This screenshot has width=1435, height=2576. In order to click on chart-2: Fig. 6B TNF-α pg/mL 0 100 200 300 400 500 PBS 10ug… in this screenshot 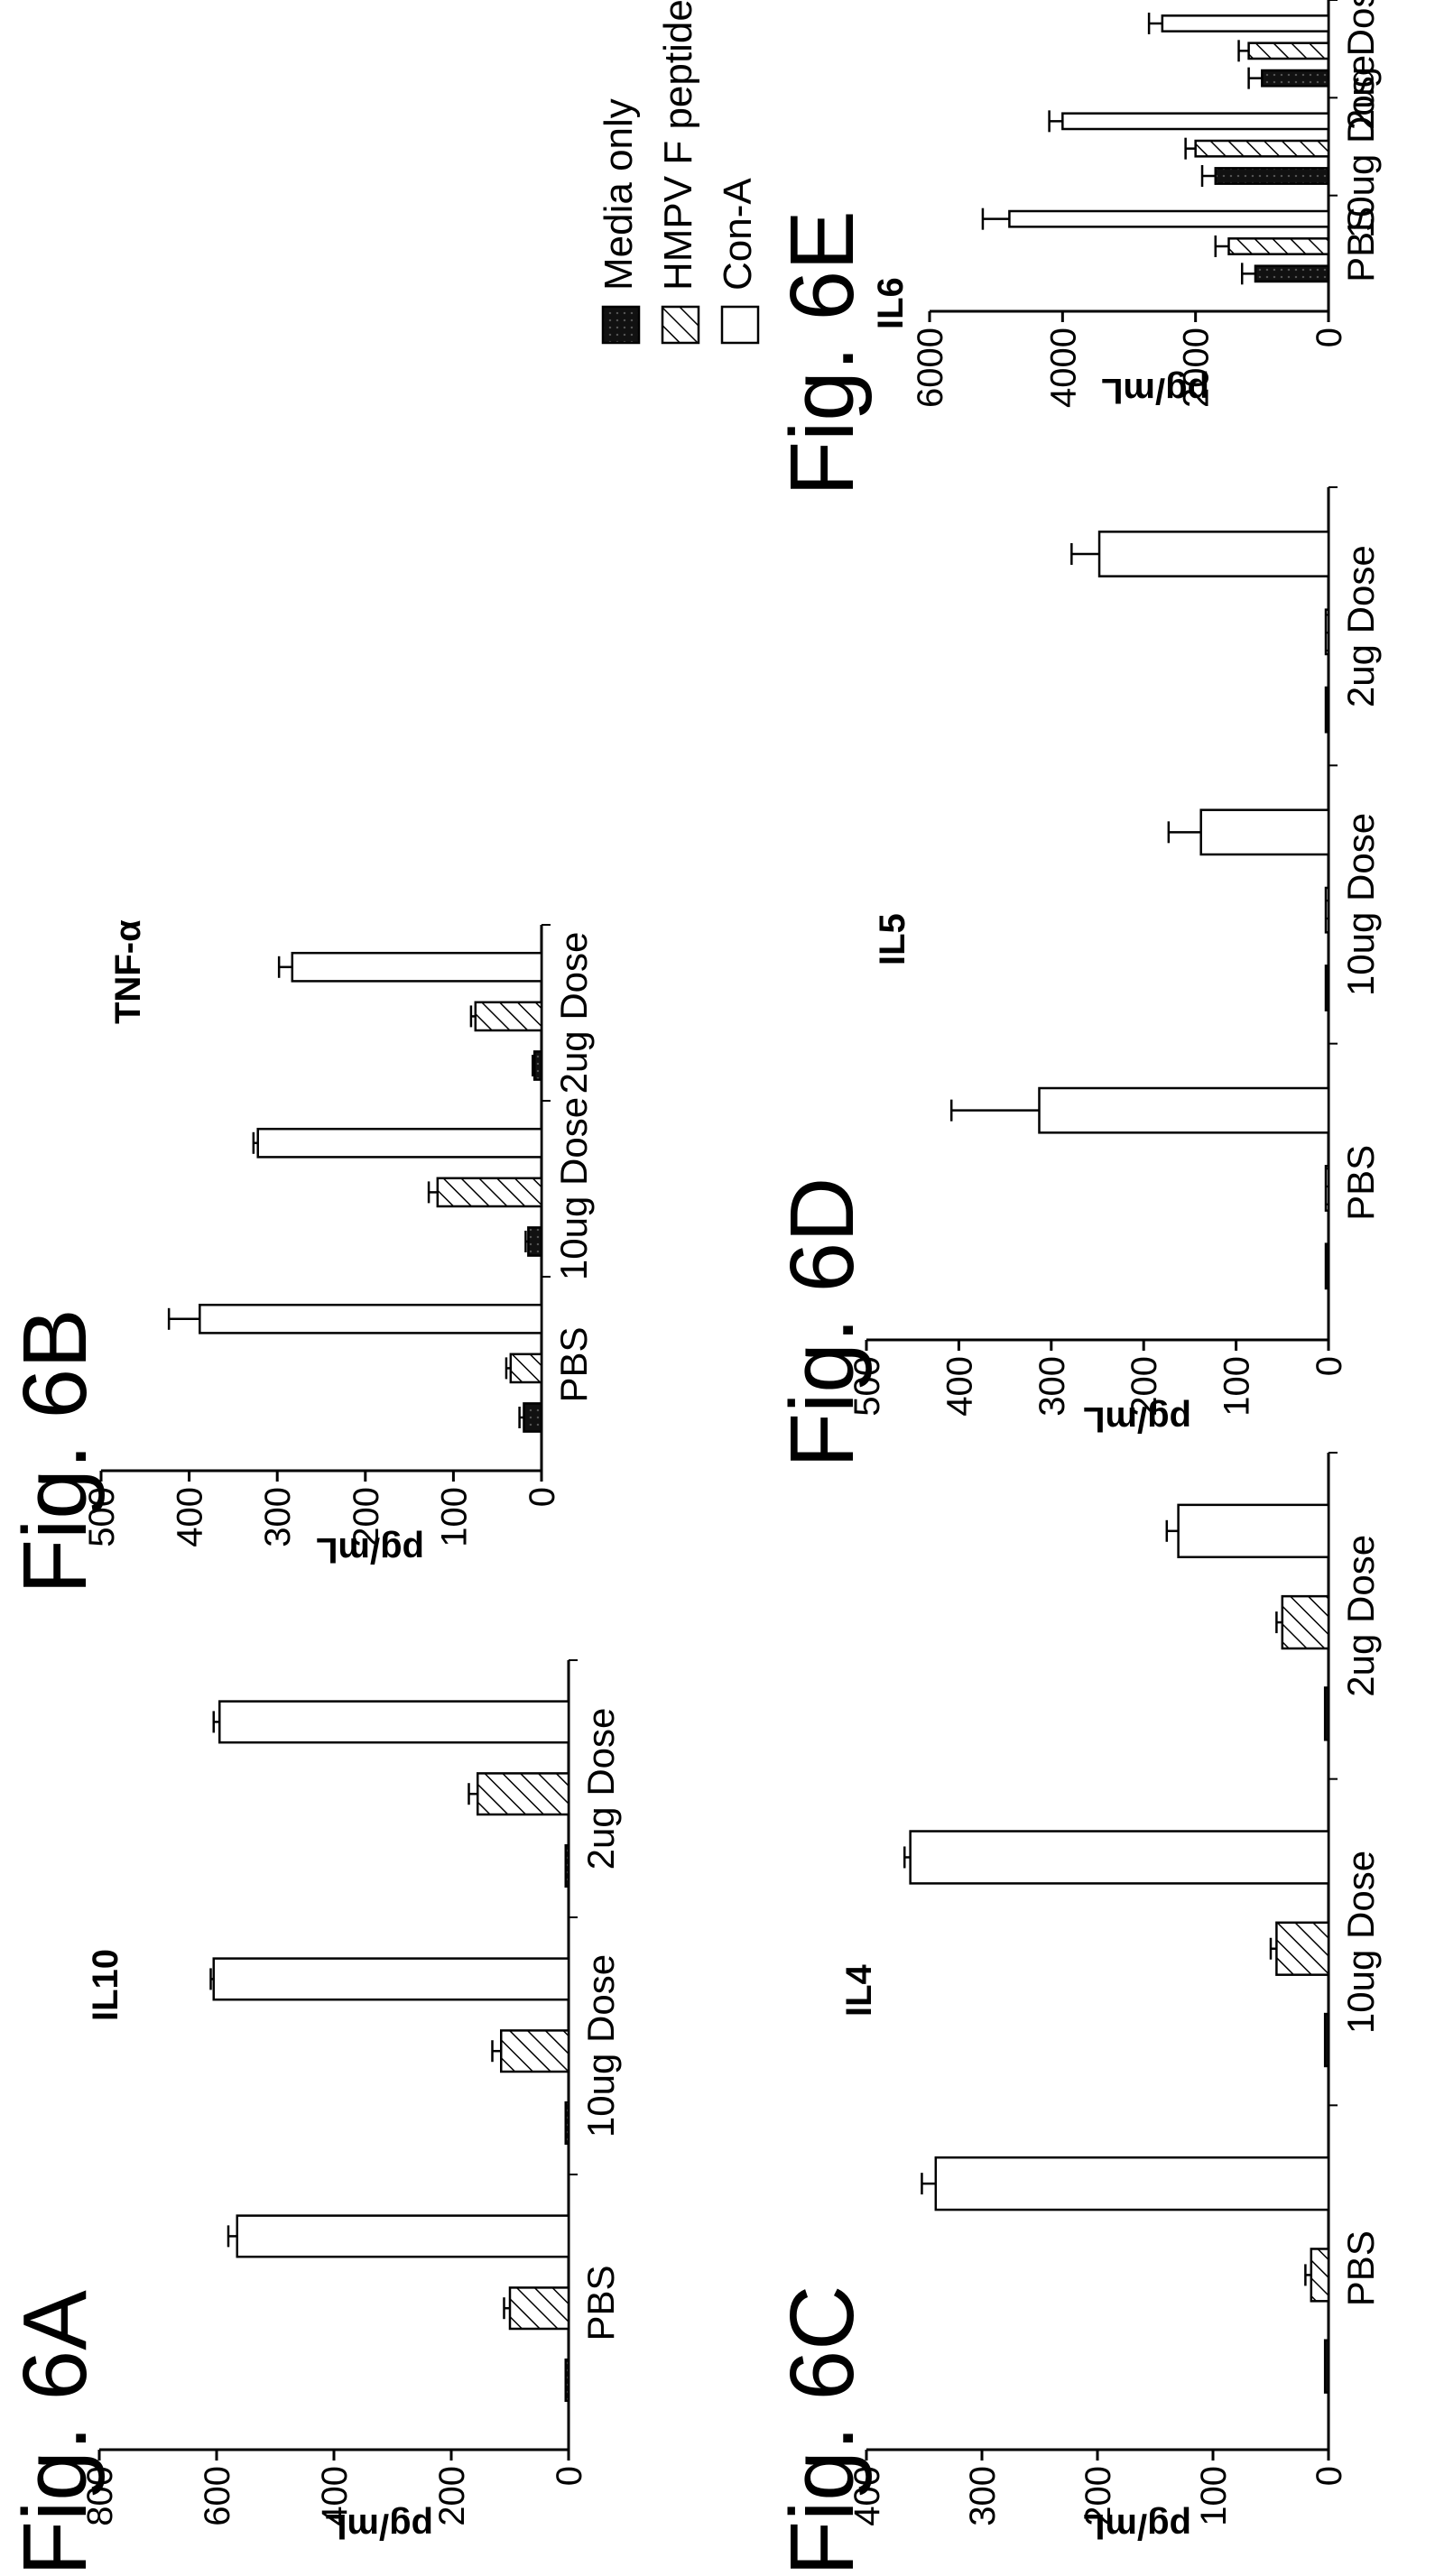, I will do `click(300, 1256)`.